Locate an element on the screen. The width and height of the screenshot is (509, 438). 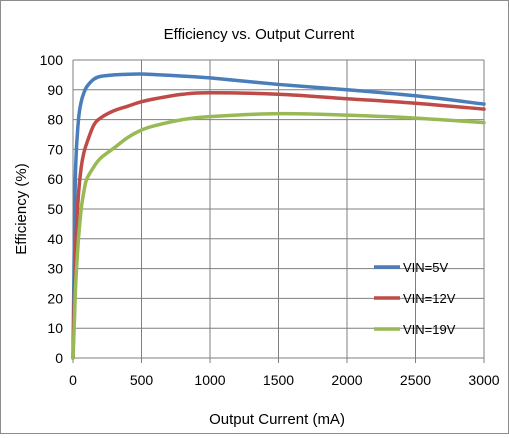
legend-item-1: VIN=5V is located at coordinates (411, 267).